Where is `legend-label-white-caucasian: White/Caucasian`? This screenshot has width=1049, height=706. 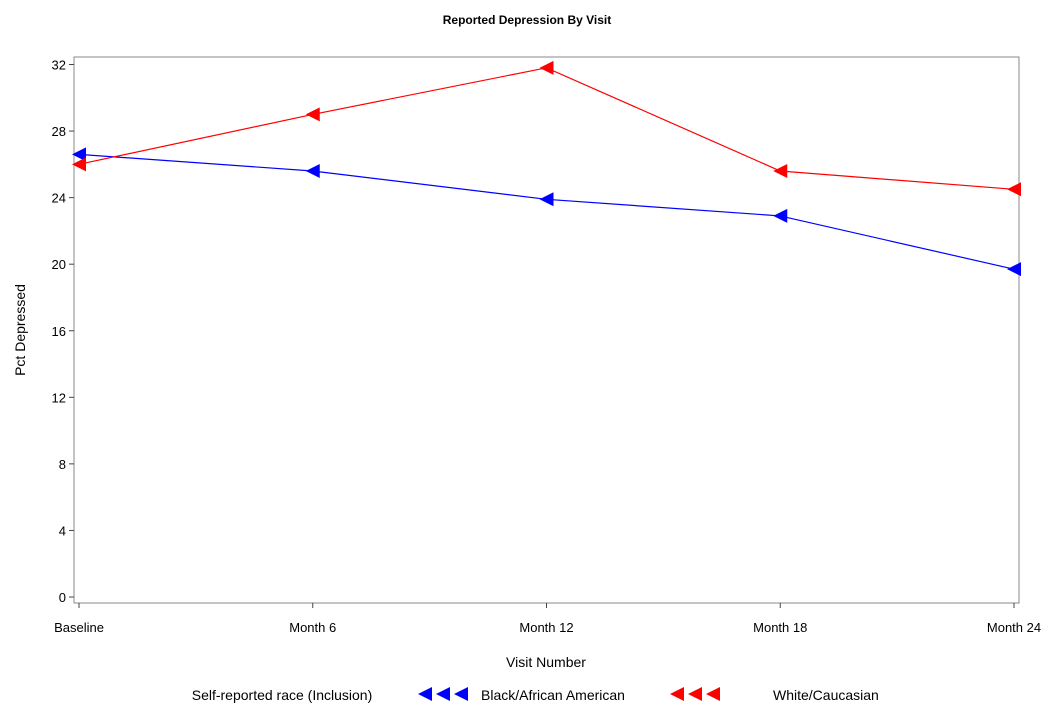
legend-label-white-caucasian: White/Caucasian is located at coordinates (826, 695).